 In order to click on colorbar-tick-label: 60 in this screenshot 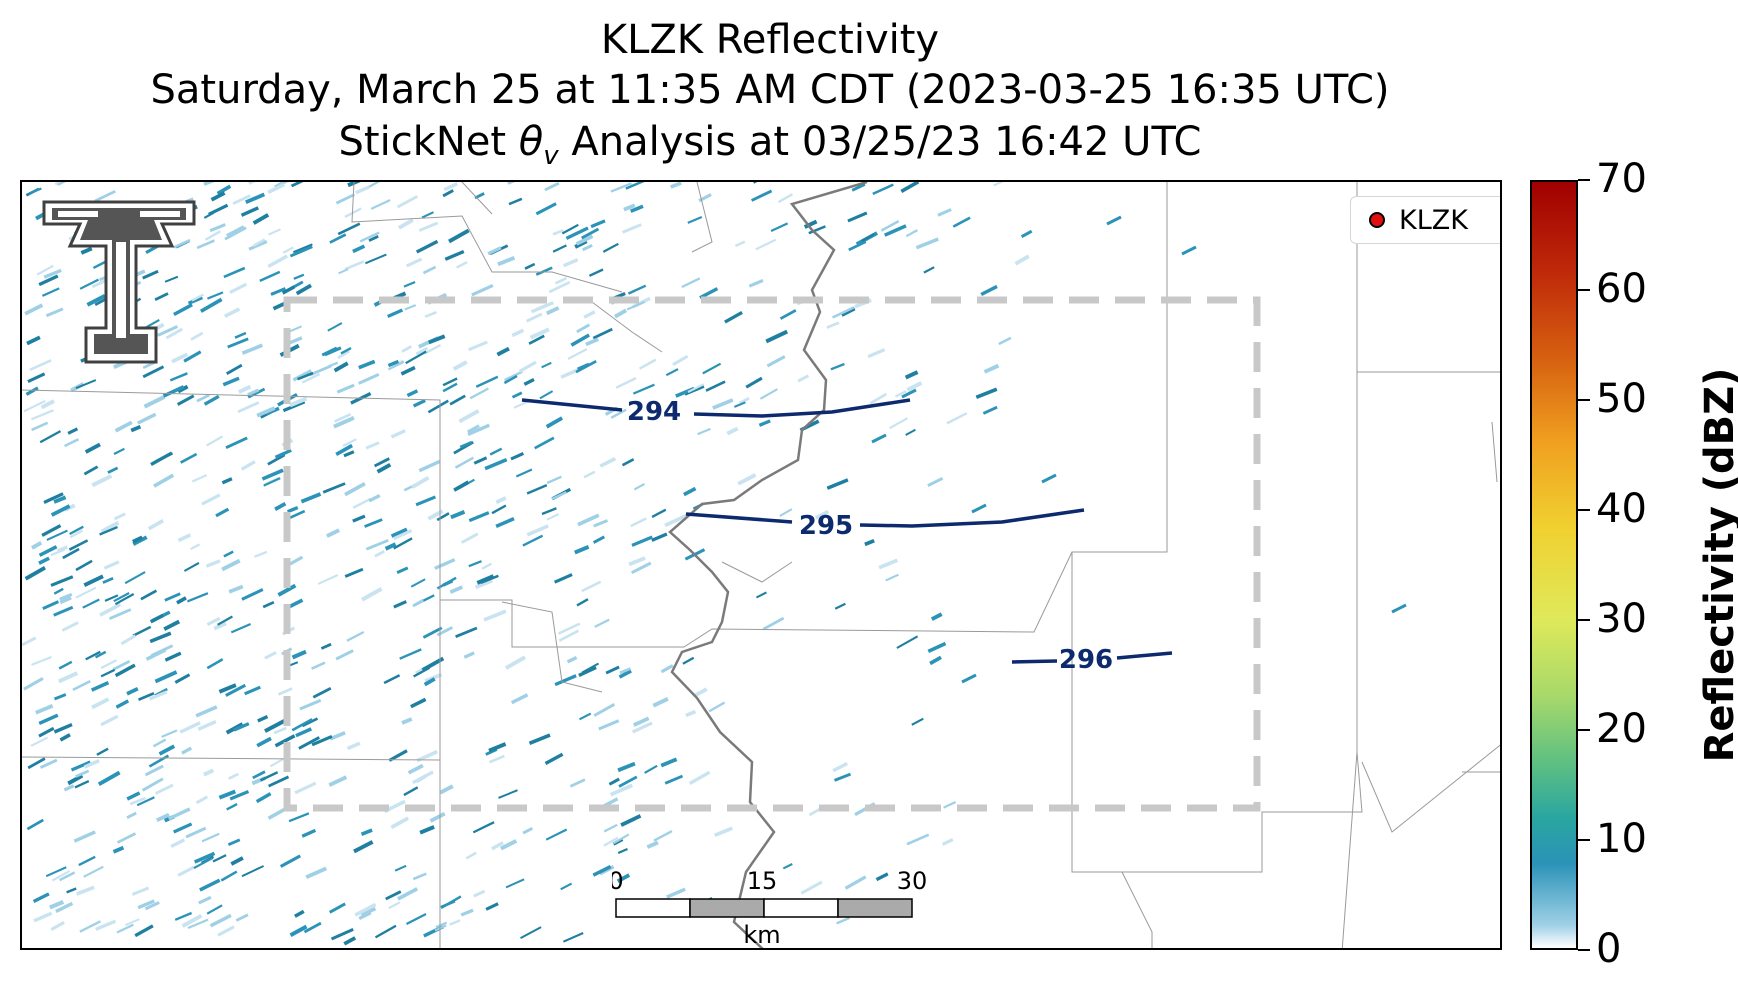, I will do `click(1621, 289)`.